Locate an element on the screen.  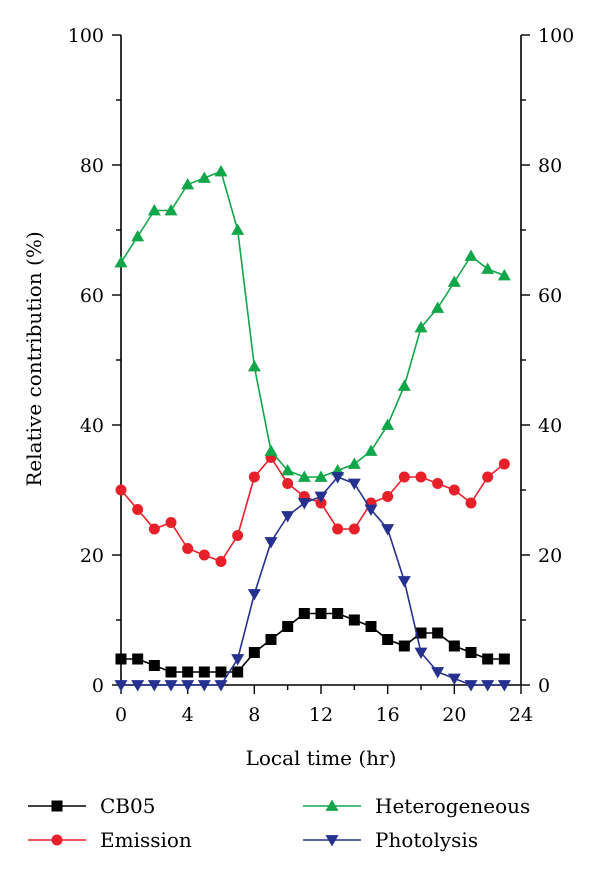
legend-label-emission: Emission is located at coordinates (146, 840).